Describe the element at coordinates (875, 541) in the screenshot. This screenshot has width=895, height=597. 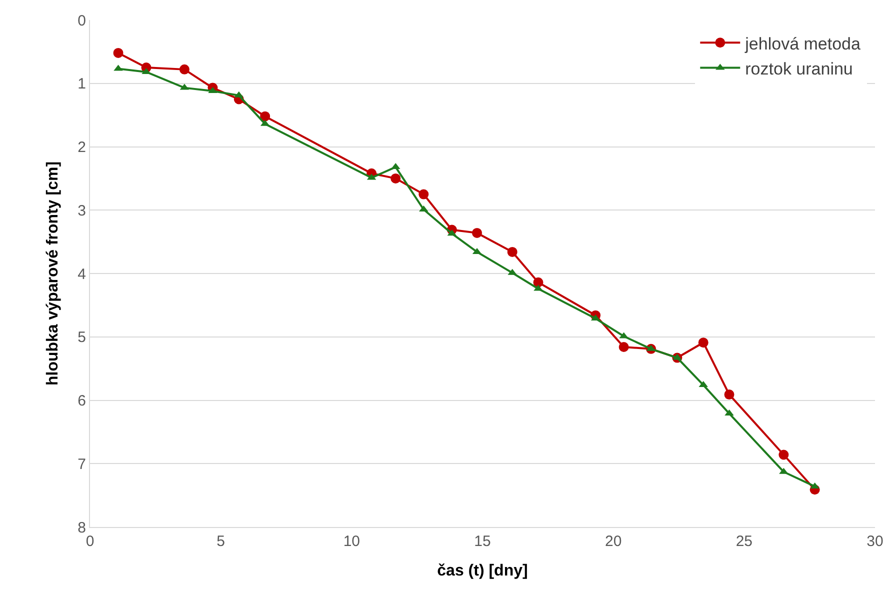
I see `x-tick-label: 30` at that location.